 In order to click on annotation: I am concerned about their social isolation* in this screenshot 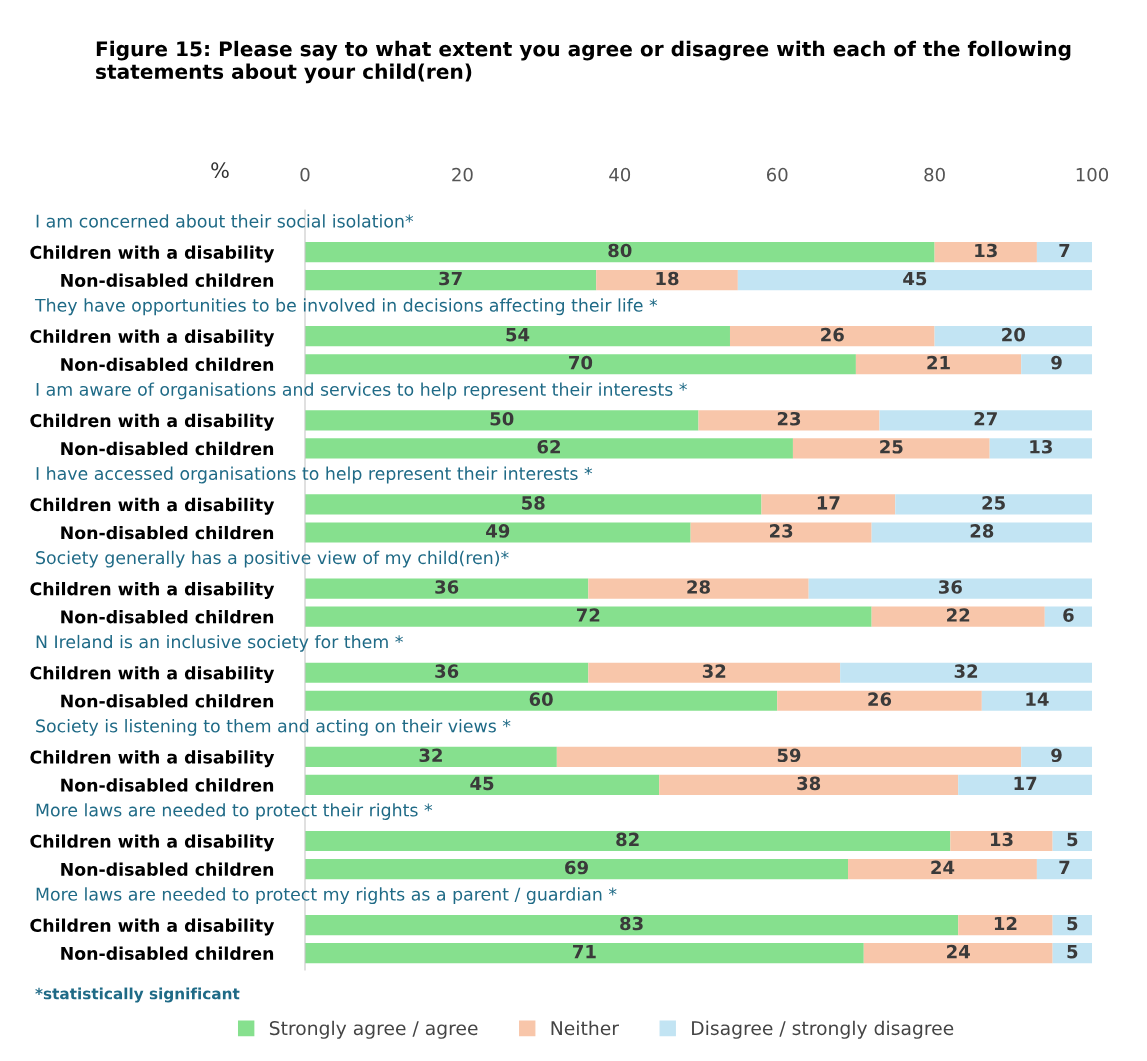, I will do `click(225, 221)`.